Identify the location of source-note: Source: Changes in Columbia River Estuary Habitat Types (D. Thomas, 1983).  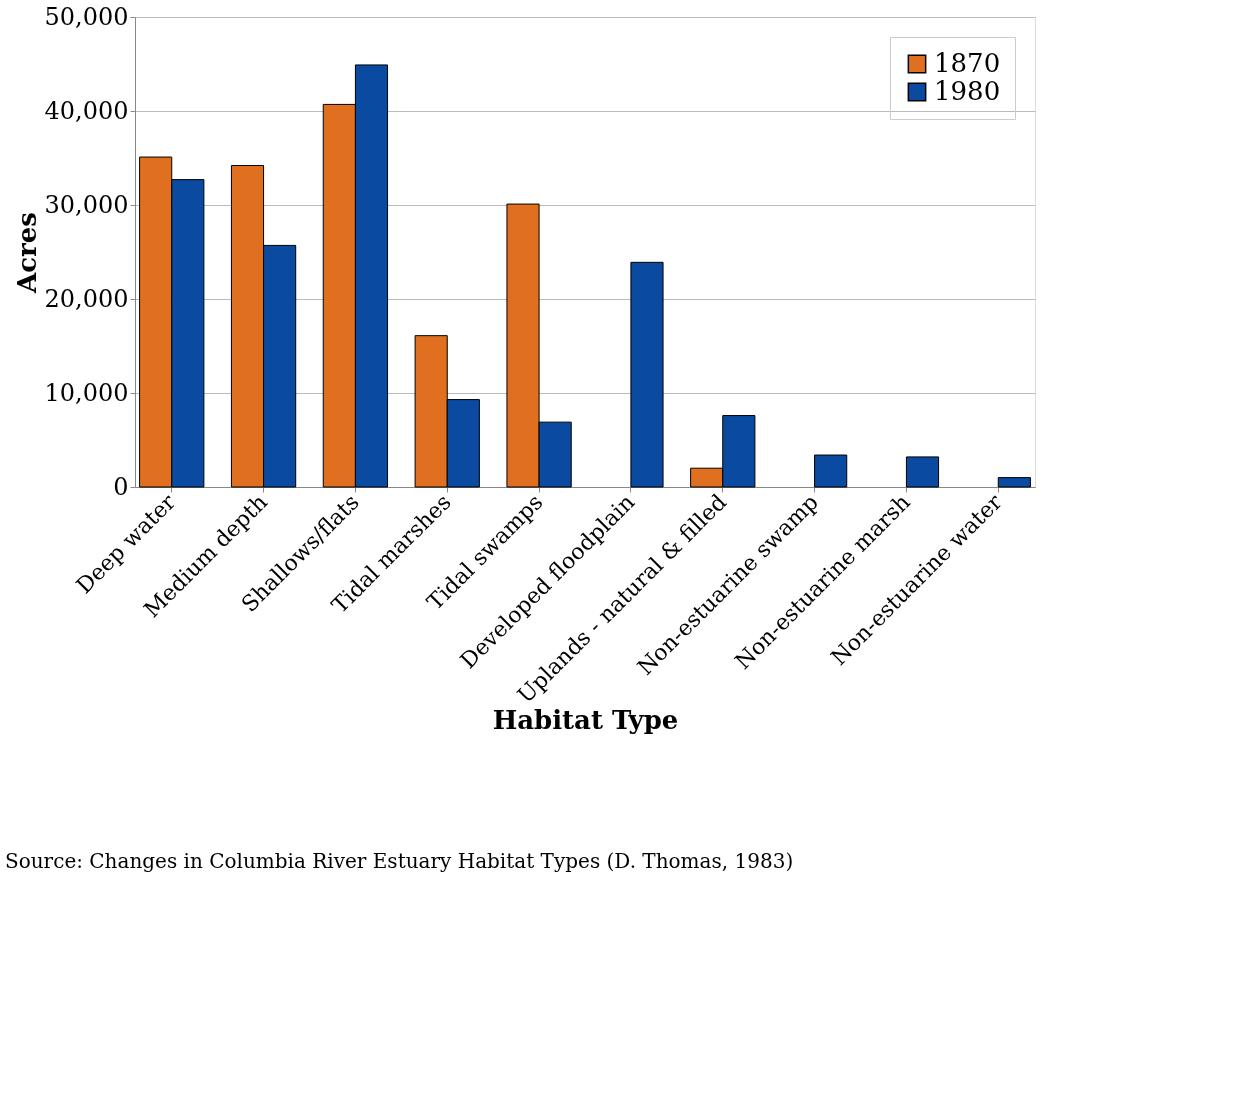
(399, 861).